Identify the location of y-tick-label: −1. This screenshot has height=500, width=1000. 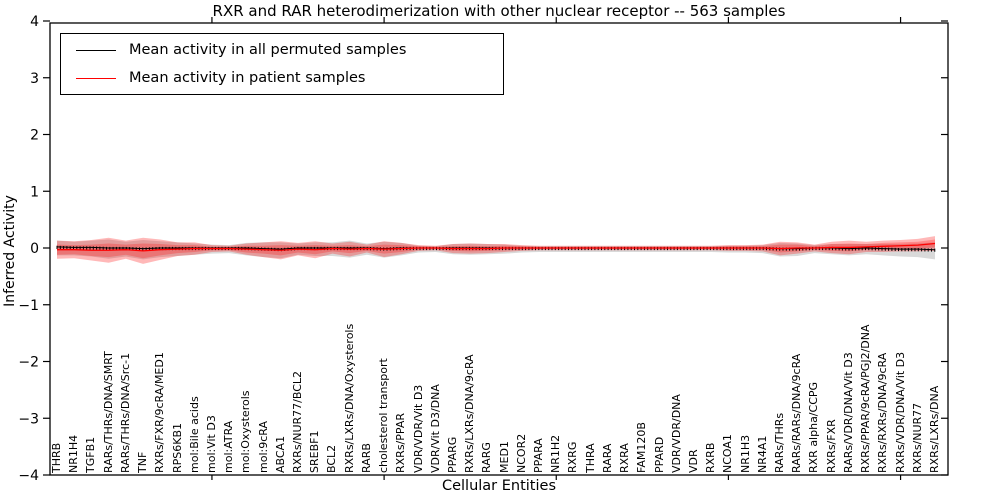
(28, 306).